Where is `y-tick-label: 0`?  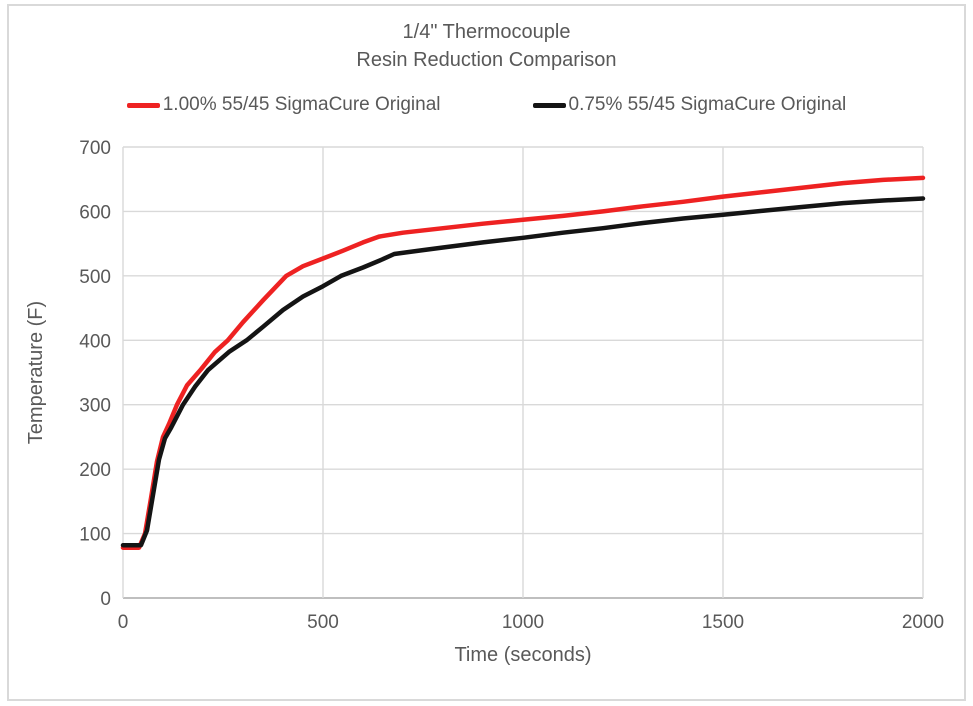
y-tick-label: 0 is located at coordinates (105, 599).